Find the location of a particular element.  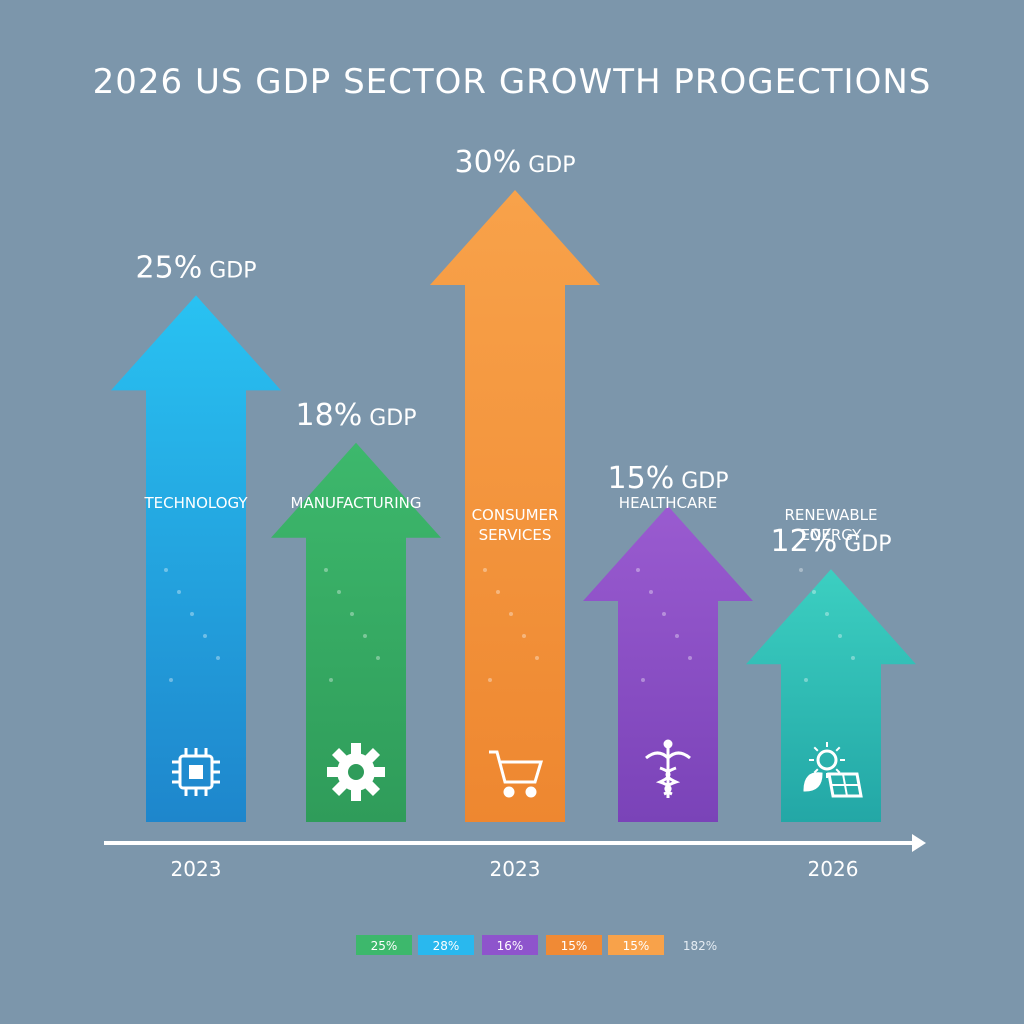

legend: 25% 28% 16% 15% 15% 182% is located at coordinates (536, 945).